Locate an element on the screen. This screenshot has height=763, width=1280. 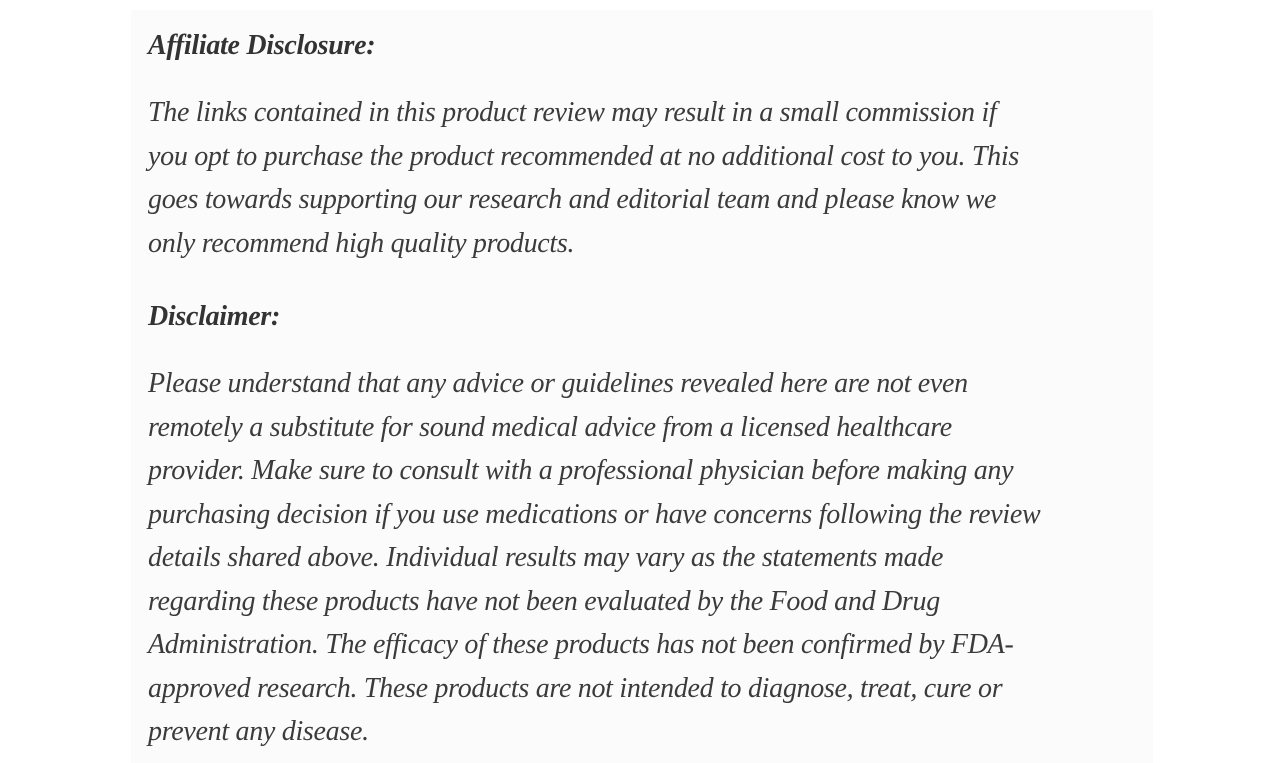
paragraph-line: only recommend high quality products. is located at coordinates (361, 243).